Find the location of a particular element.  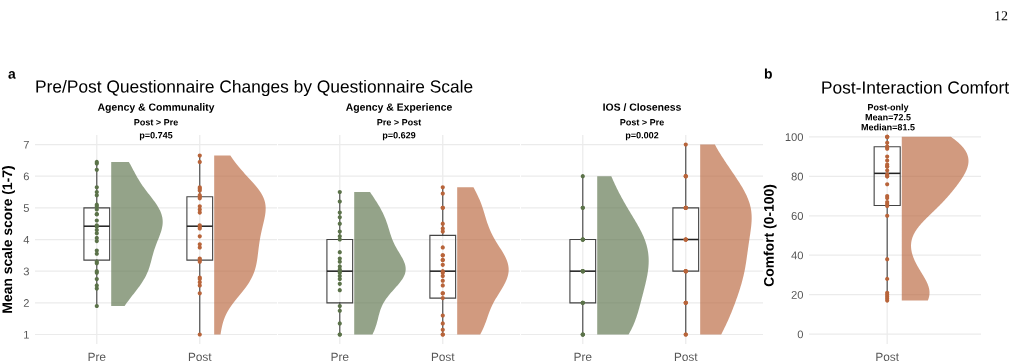

text: Mean=72.5 is located at coordinates (888, 117).